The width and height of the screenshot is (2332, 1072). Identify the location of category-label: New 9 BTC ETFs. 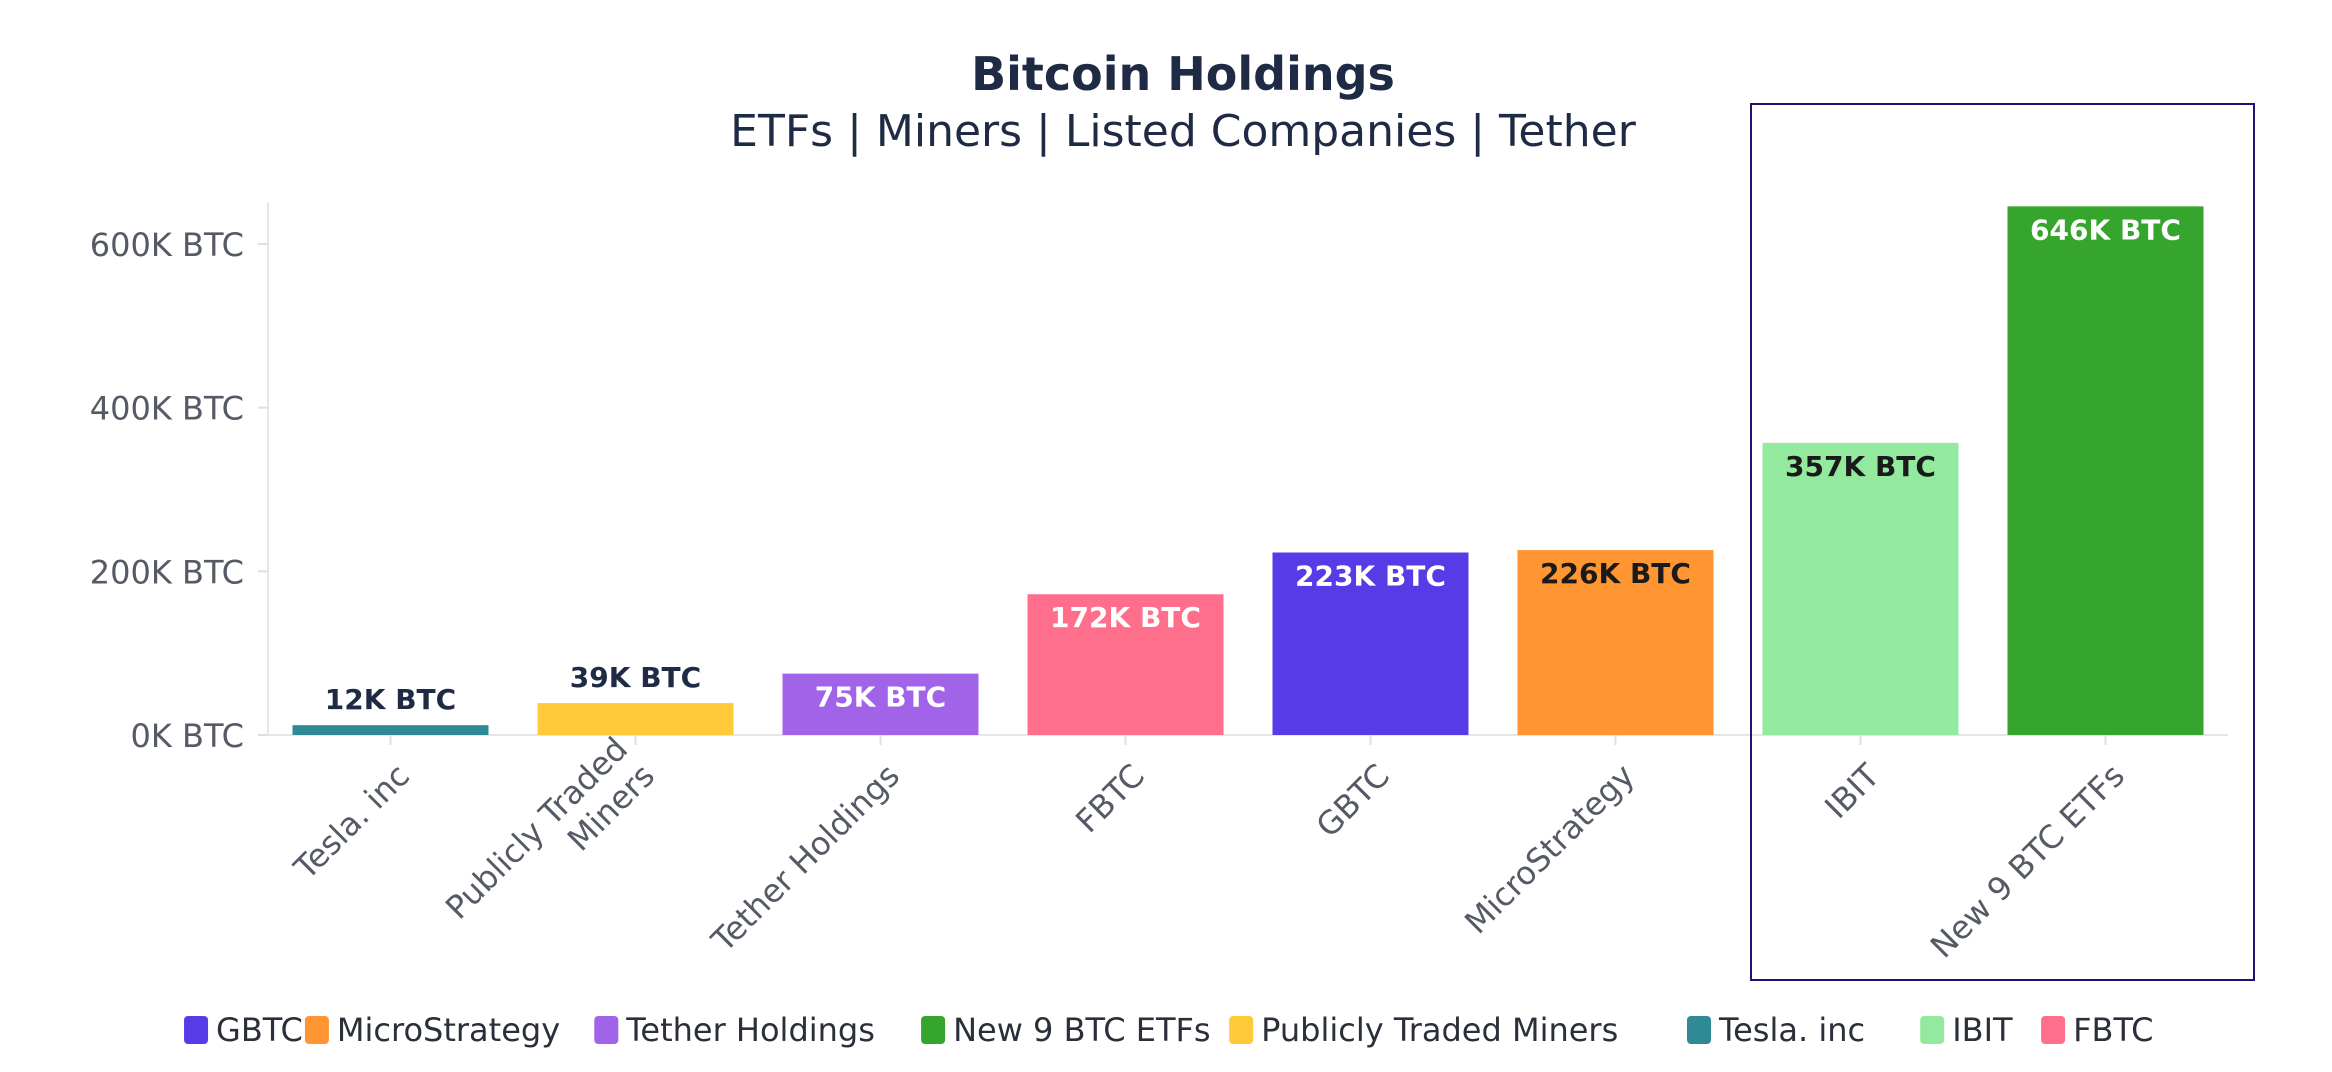
(2027, 861).